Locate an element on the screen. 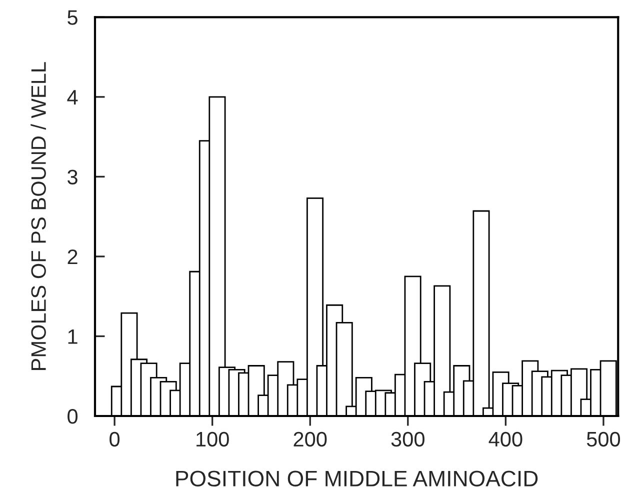  y-tick-label: 3 is located at coordinates (73, 177).